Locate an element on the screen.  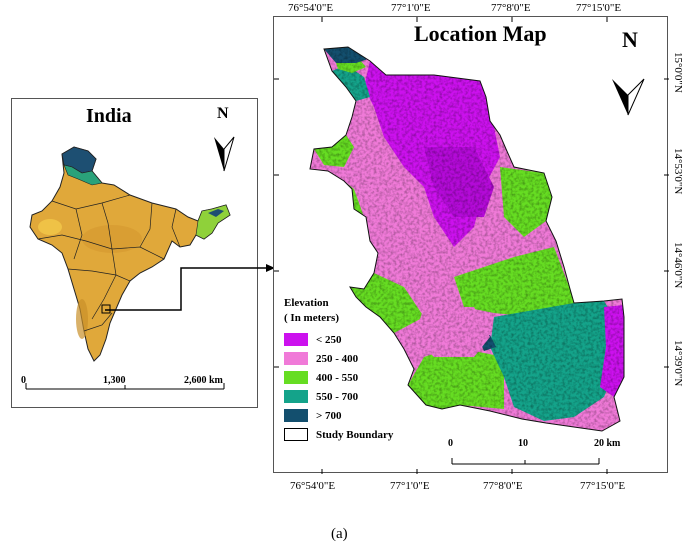
india-map is located at coordinates (130, 263).